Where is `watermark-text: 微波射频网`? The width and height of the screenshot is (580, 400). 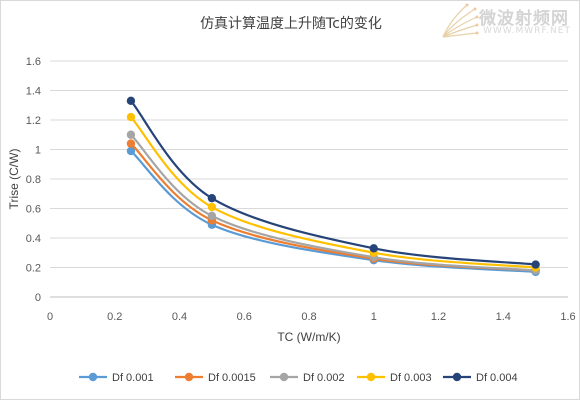 watermark-text: 微波射频网 is located at coordinates (524, 19).